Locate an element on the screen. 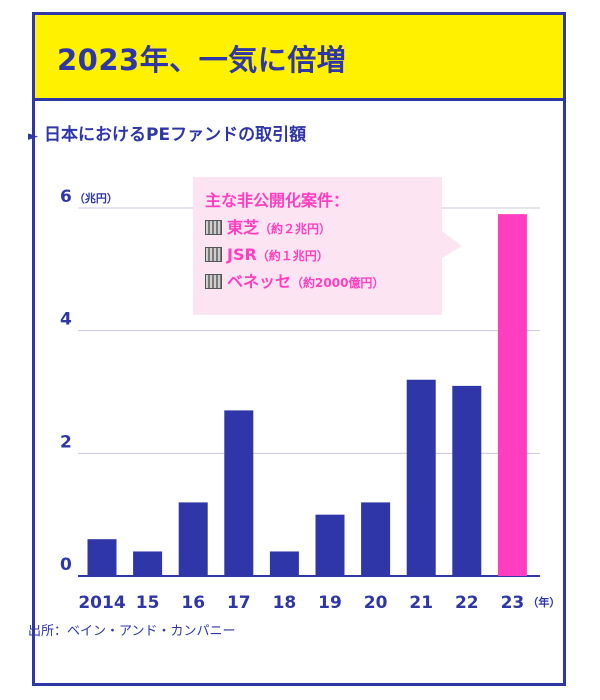 The height and width of the screenshot is (700, 600). chart-subtitle: ► 日本におけるPEファンドの取引額 is located at coordinates (167, 132).